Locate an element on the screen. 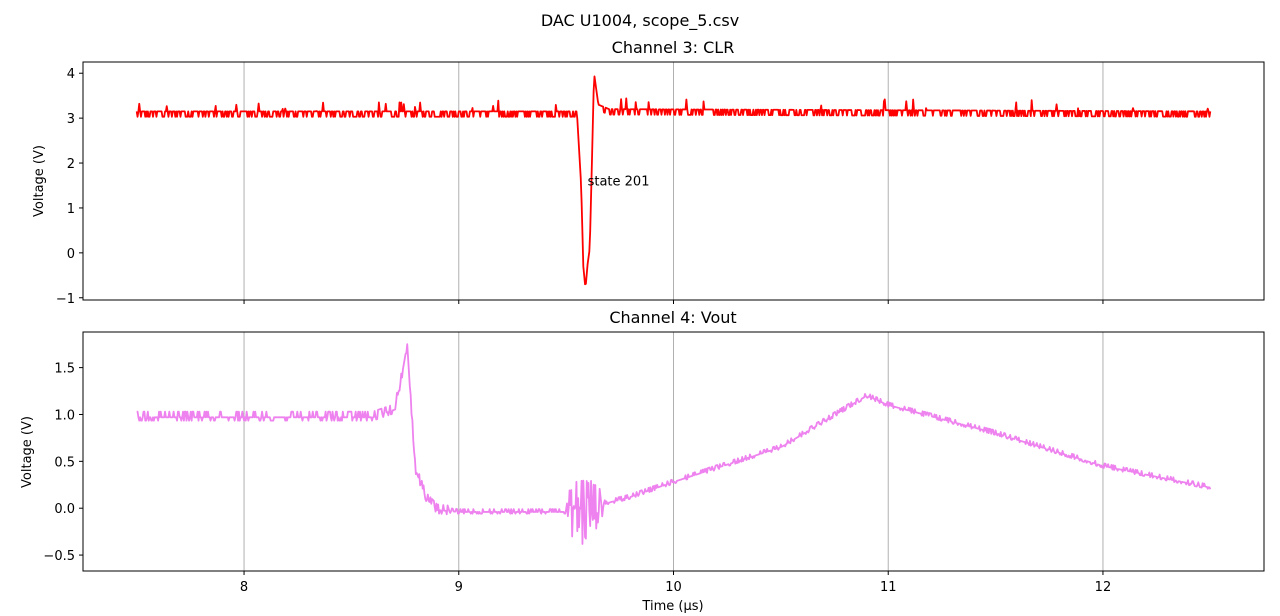  figure-suptitle: DAC U1004, scope_5.csv is located at coordinates (640, 21).